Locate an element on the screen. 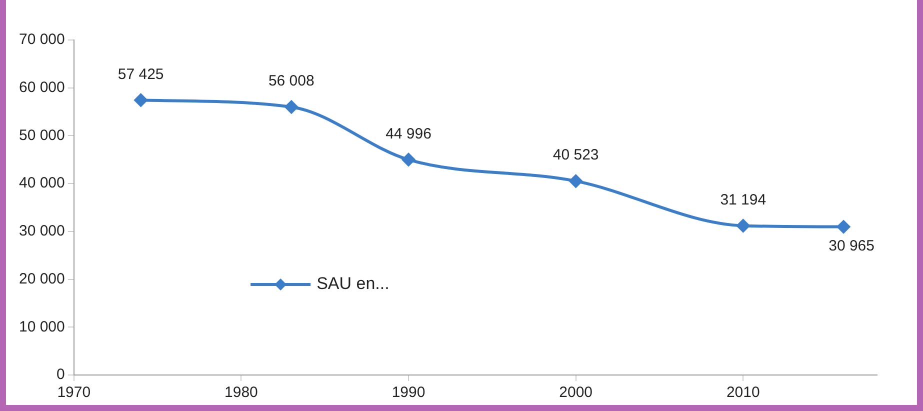 The width and height of the screenshot is (923, 411). text: 44 996 is located at coordinates (409, 133).